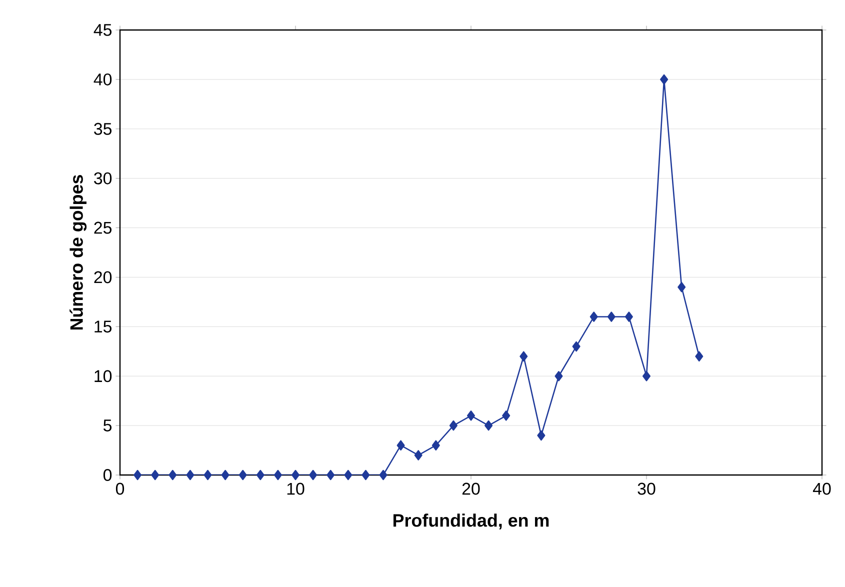 The height and width of the screenshot is (587, 845). What do you see at coordinates (295, 488) in the screenshot?
I see `x-tick-label: 10` at bounding box center [295, 488].